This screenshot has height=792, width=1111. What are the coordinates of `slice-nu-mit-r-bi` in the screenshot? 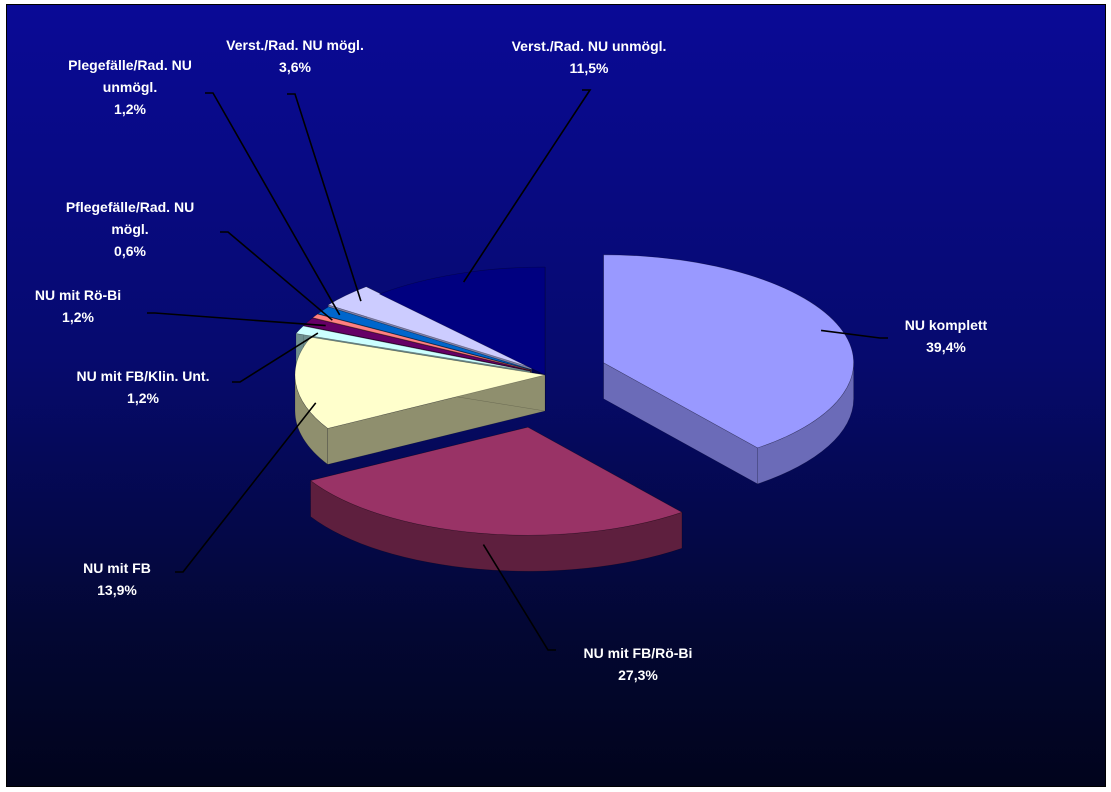 It's located at (417, 344).